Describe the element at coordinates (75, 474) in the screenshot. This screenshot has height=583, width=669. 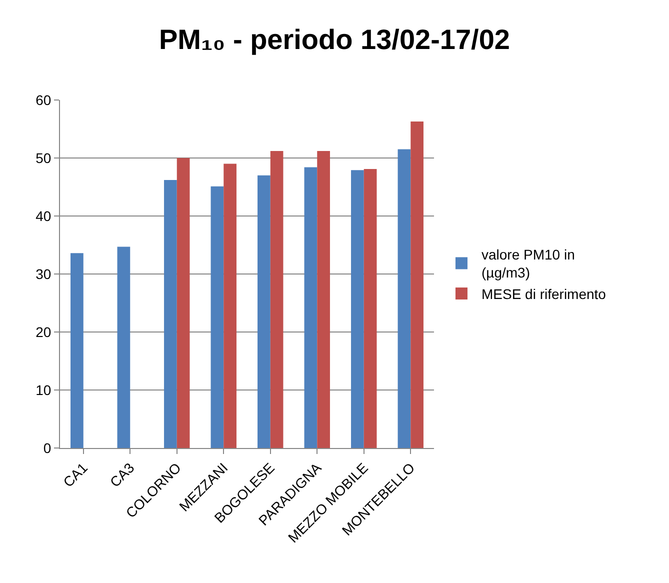
I see `x-tick-label: CA1` at that location.